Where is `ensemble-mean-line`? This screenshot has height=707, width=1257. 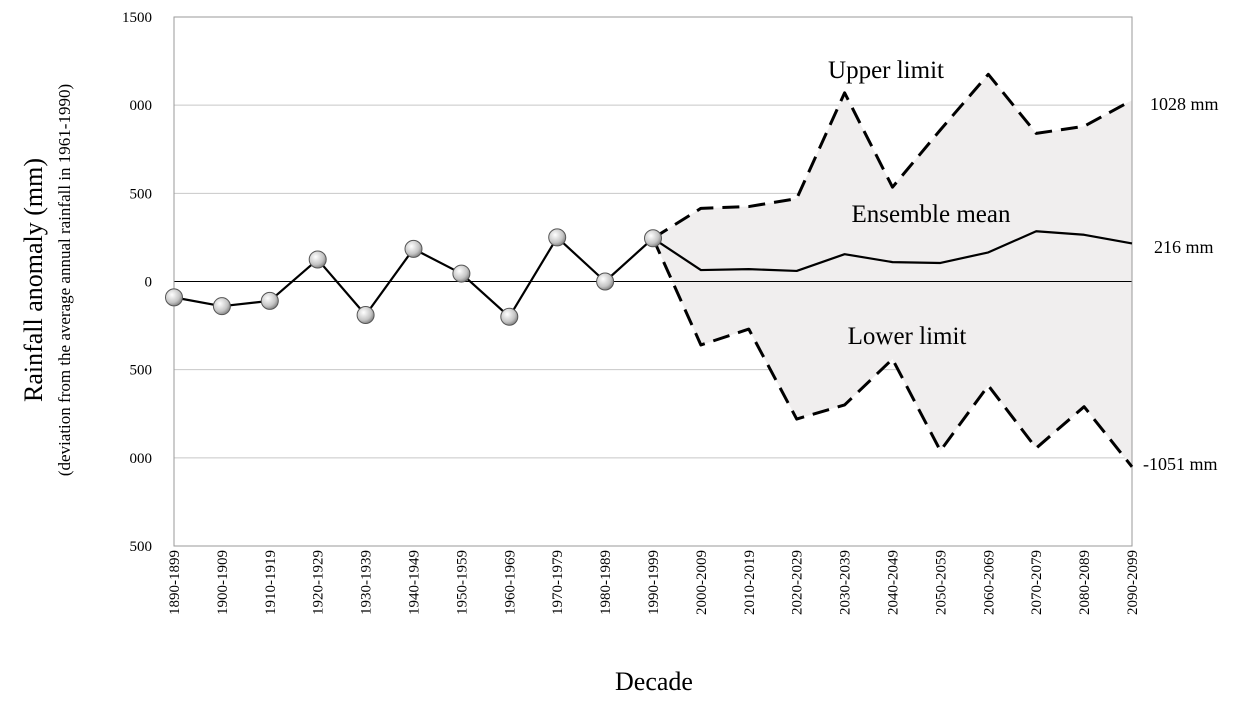
ensemble-mean-line is located at coordinates (892, 251).